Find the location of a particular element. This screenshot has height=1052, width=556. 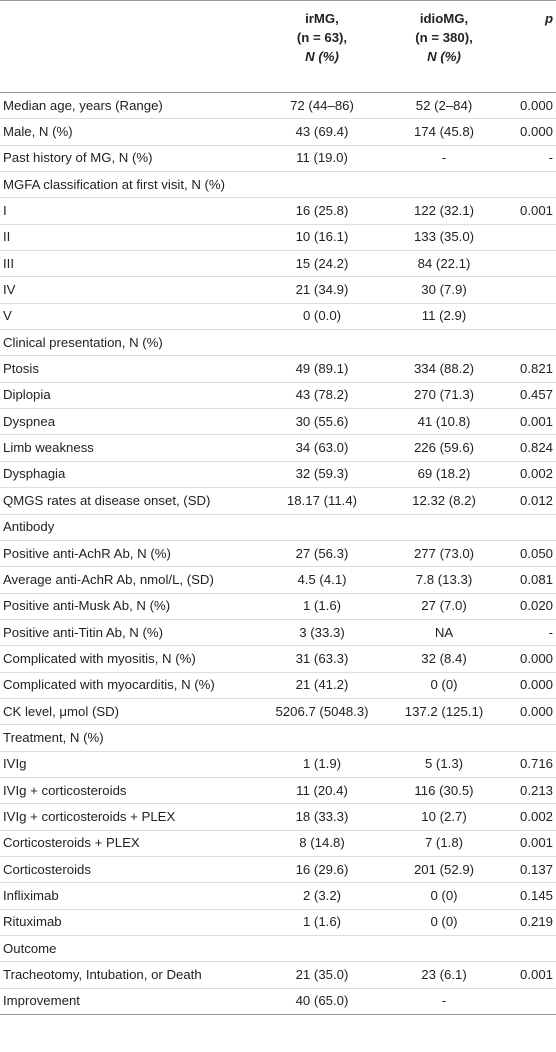

cell: 11 (19.0) is located at coordinates (322, 158).